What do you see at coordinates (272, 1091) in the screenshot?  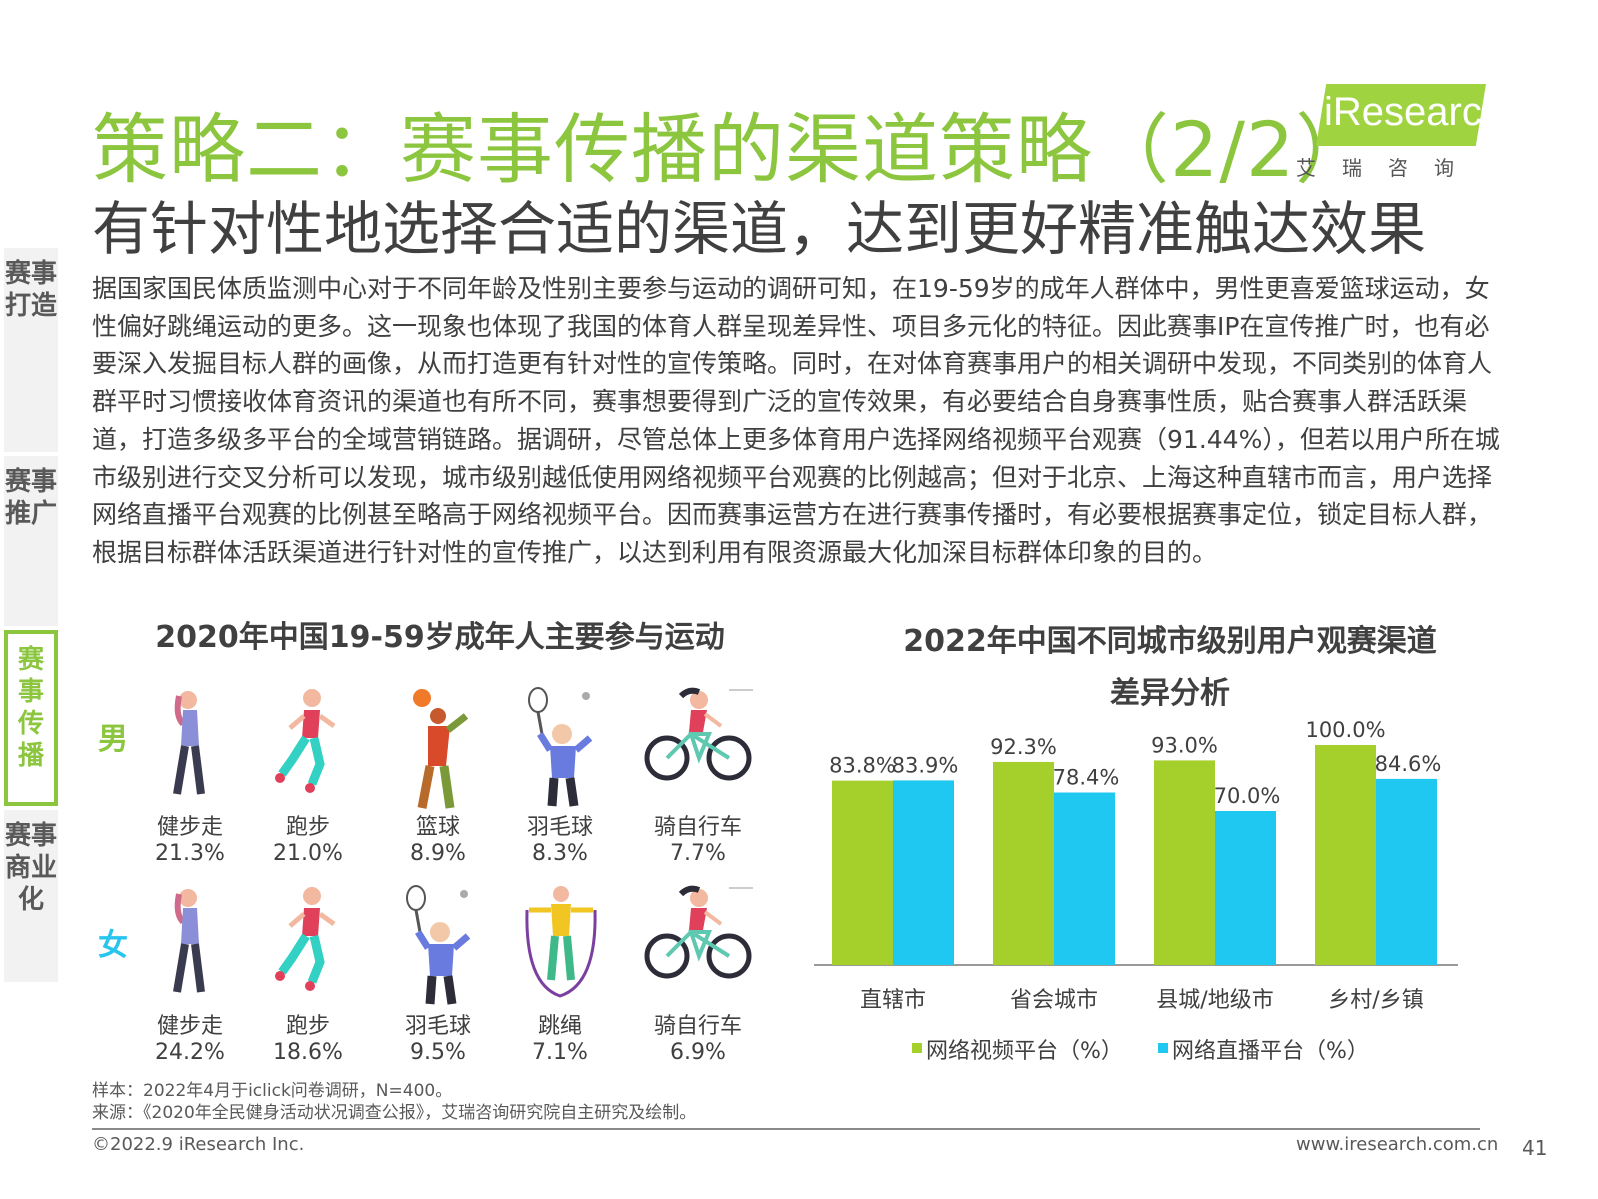 I see `sample-note: 样本：2022年4月于iclick问卷调研，N=400。` at bounding box center [272, 1091].